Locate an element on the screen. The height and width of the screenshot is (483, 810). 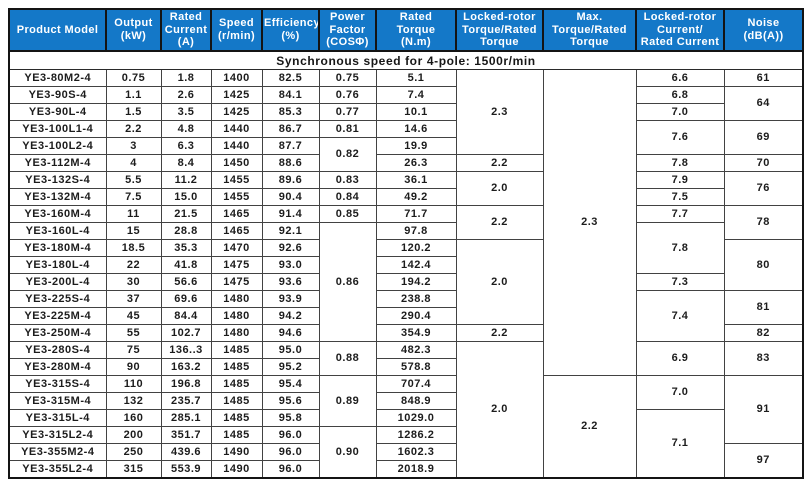
value-cell: 290.4 is located at coordinates (416, 316).